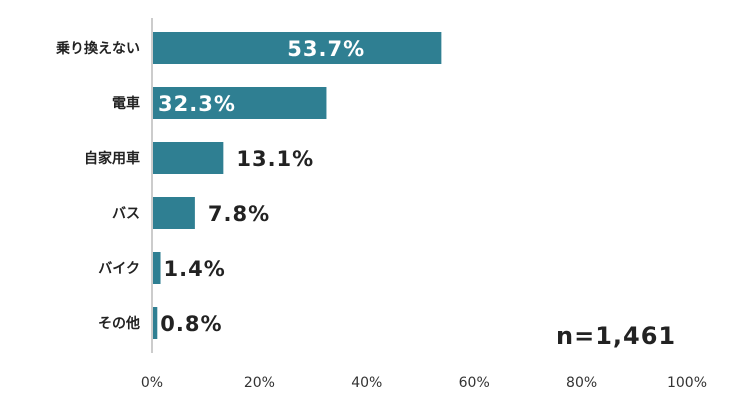  Describe the element at coordinates (152, 383) in the screenshot. I see `x-tick-label-0: 0%` at that location.